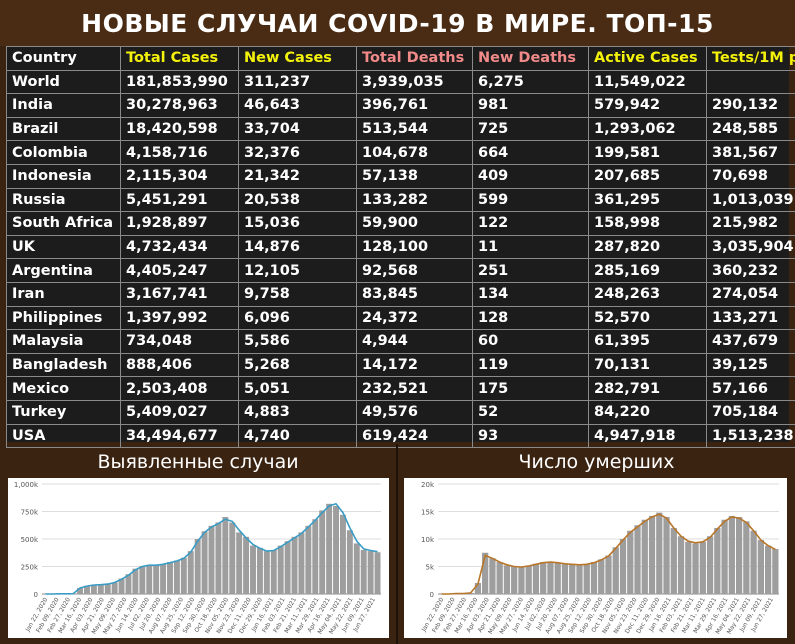 The width and height of the screenshot is (795, 644). Describe the element at coordinates (750, 58) in the screenshot. I see `column-header: Tests/1M pop` at that location.